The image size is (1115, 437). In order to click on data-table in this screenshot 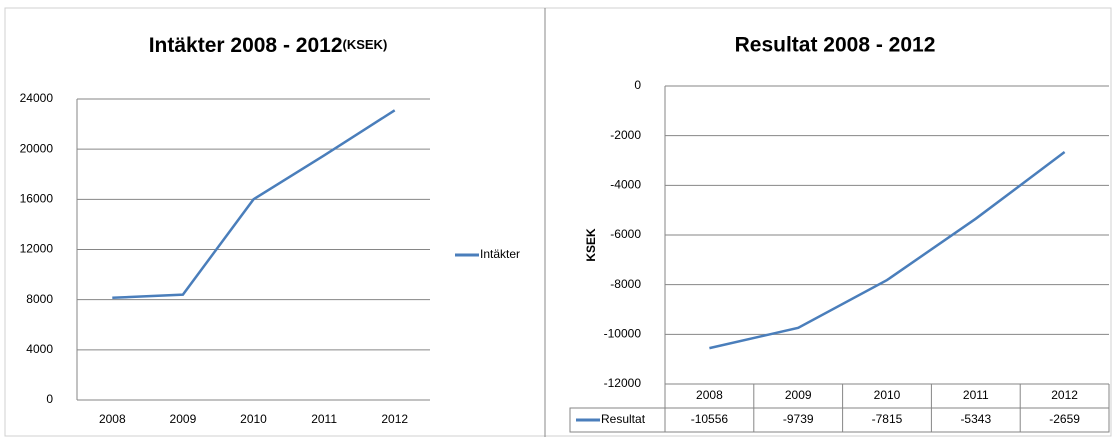, I will do `click(839, 420)`.